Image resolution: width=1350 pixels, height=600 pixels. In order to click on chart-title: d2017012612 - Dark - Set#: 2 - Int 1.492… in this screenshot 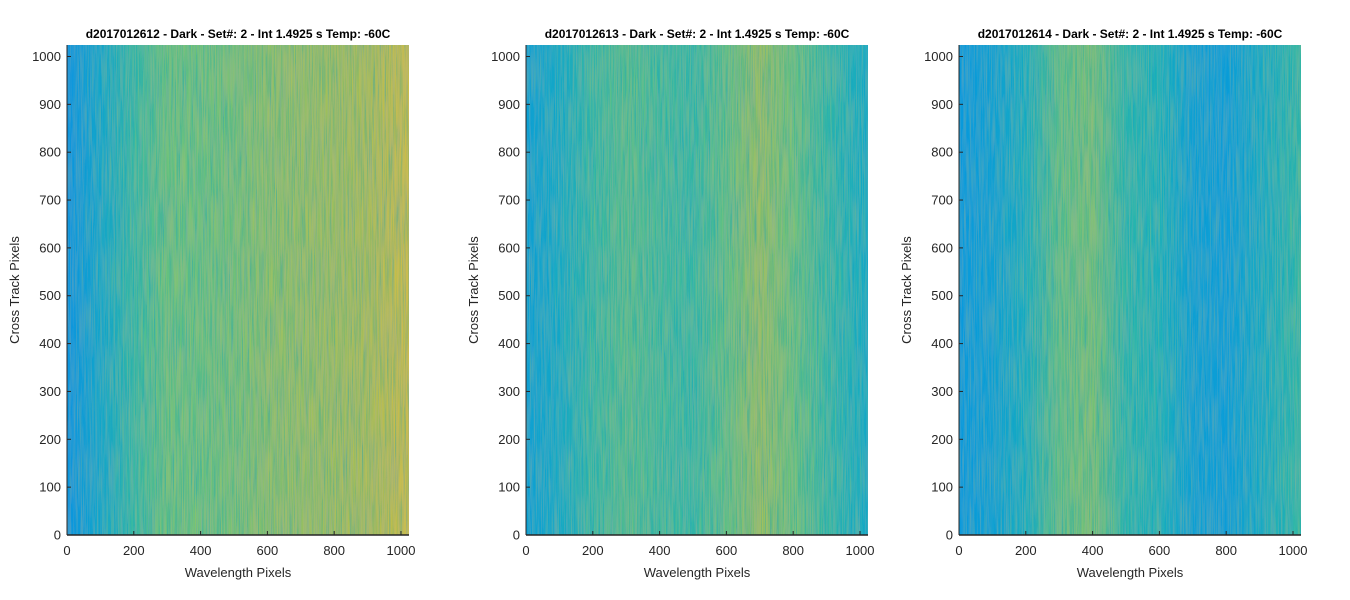, I will do `click(238, 34)`.